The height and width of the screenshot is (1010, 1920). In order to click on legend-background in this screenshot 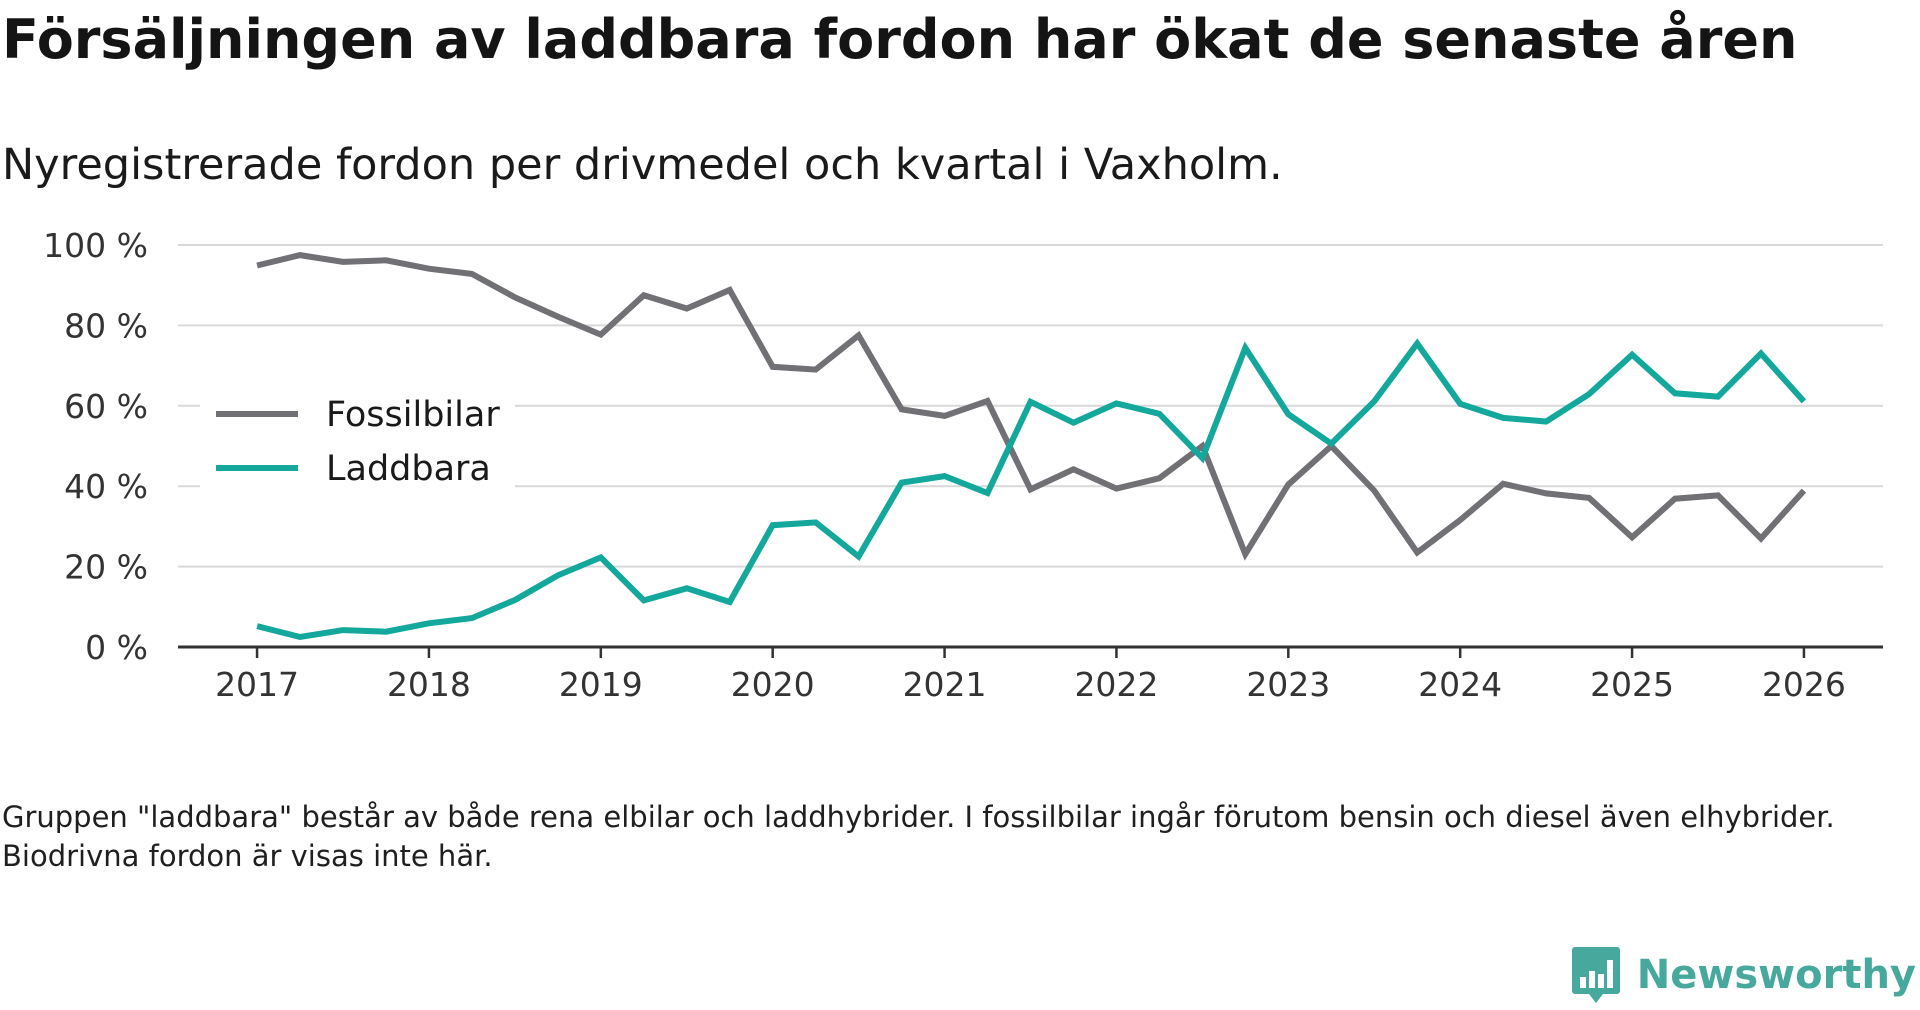, I will do `click(357, 437)`.